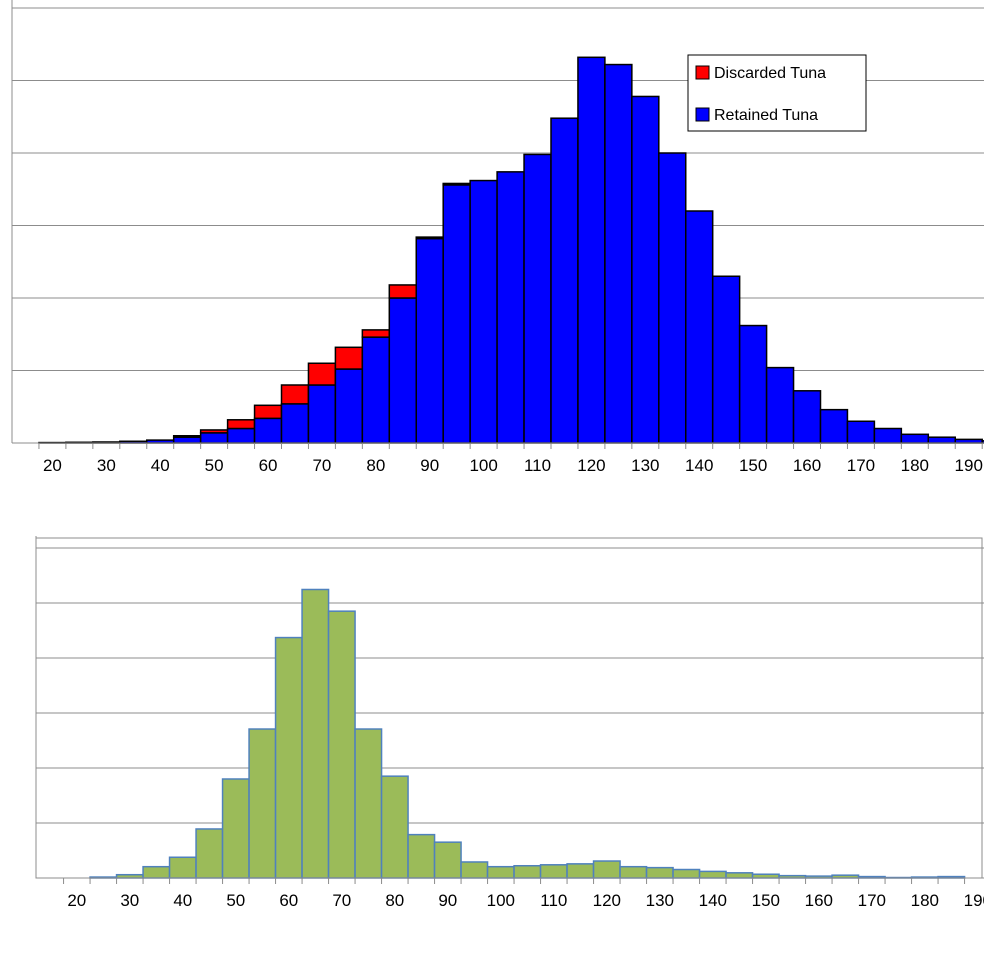 The height and width of the screenshot is (978, 984). I want to click on x-tick-label: 80, so click(394, 900).